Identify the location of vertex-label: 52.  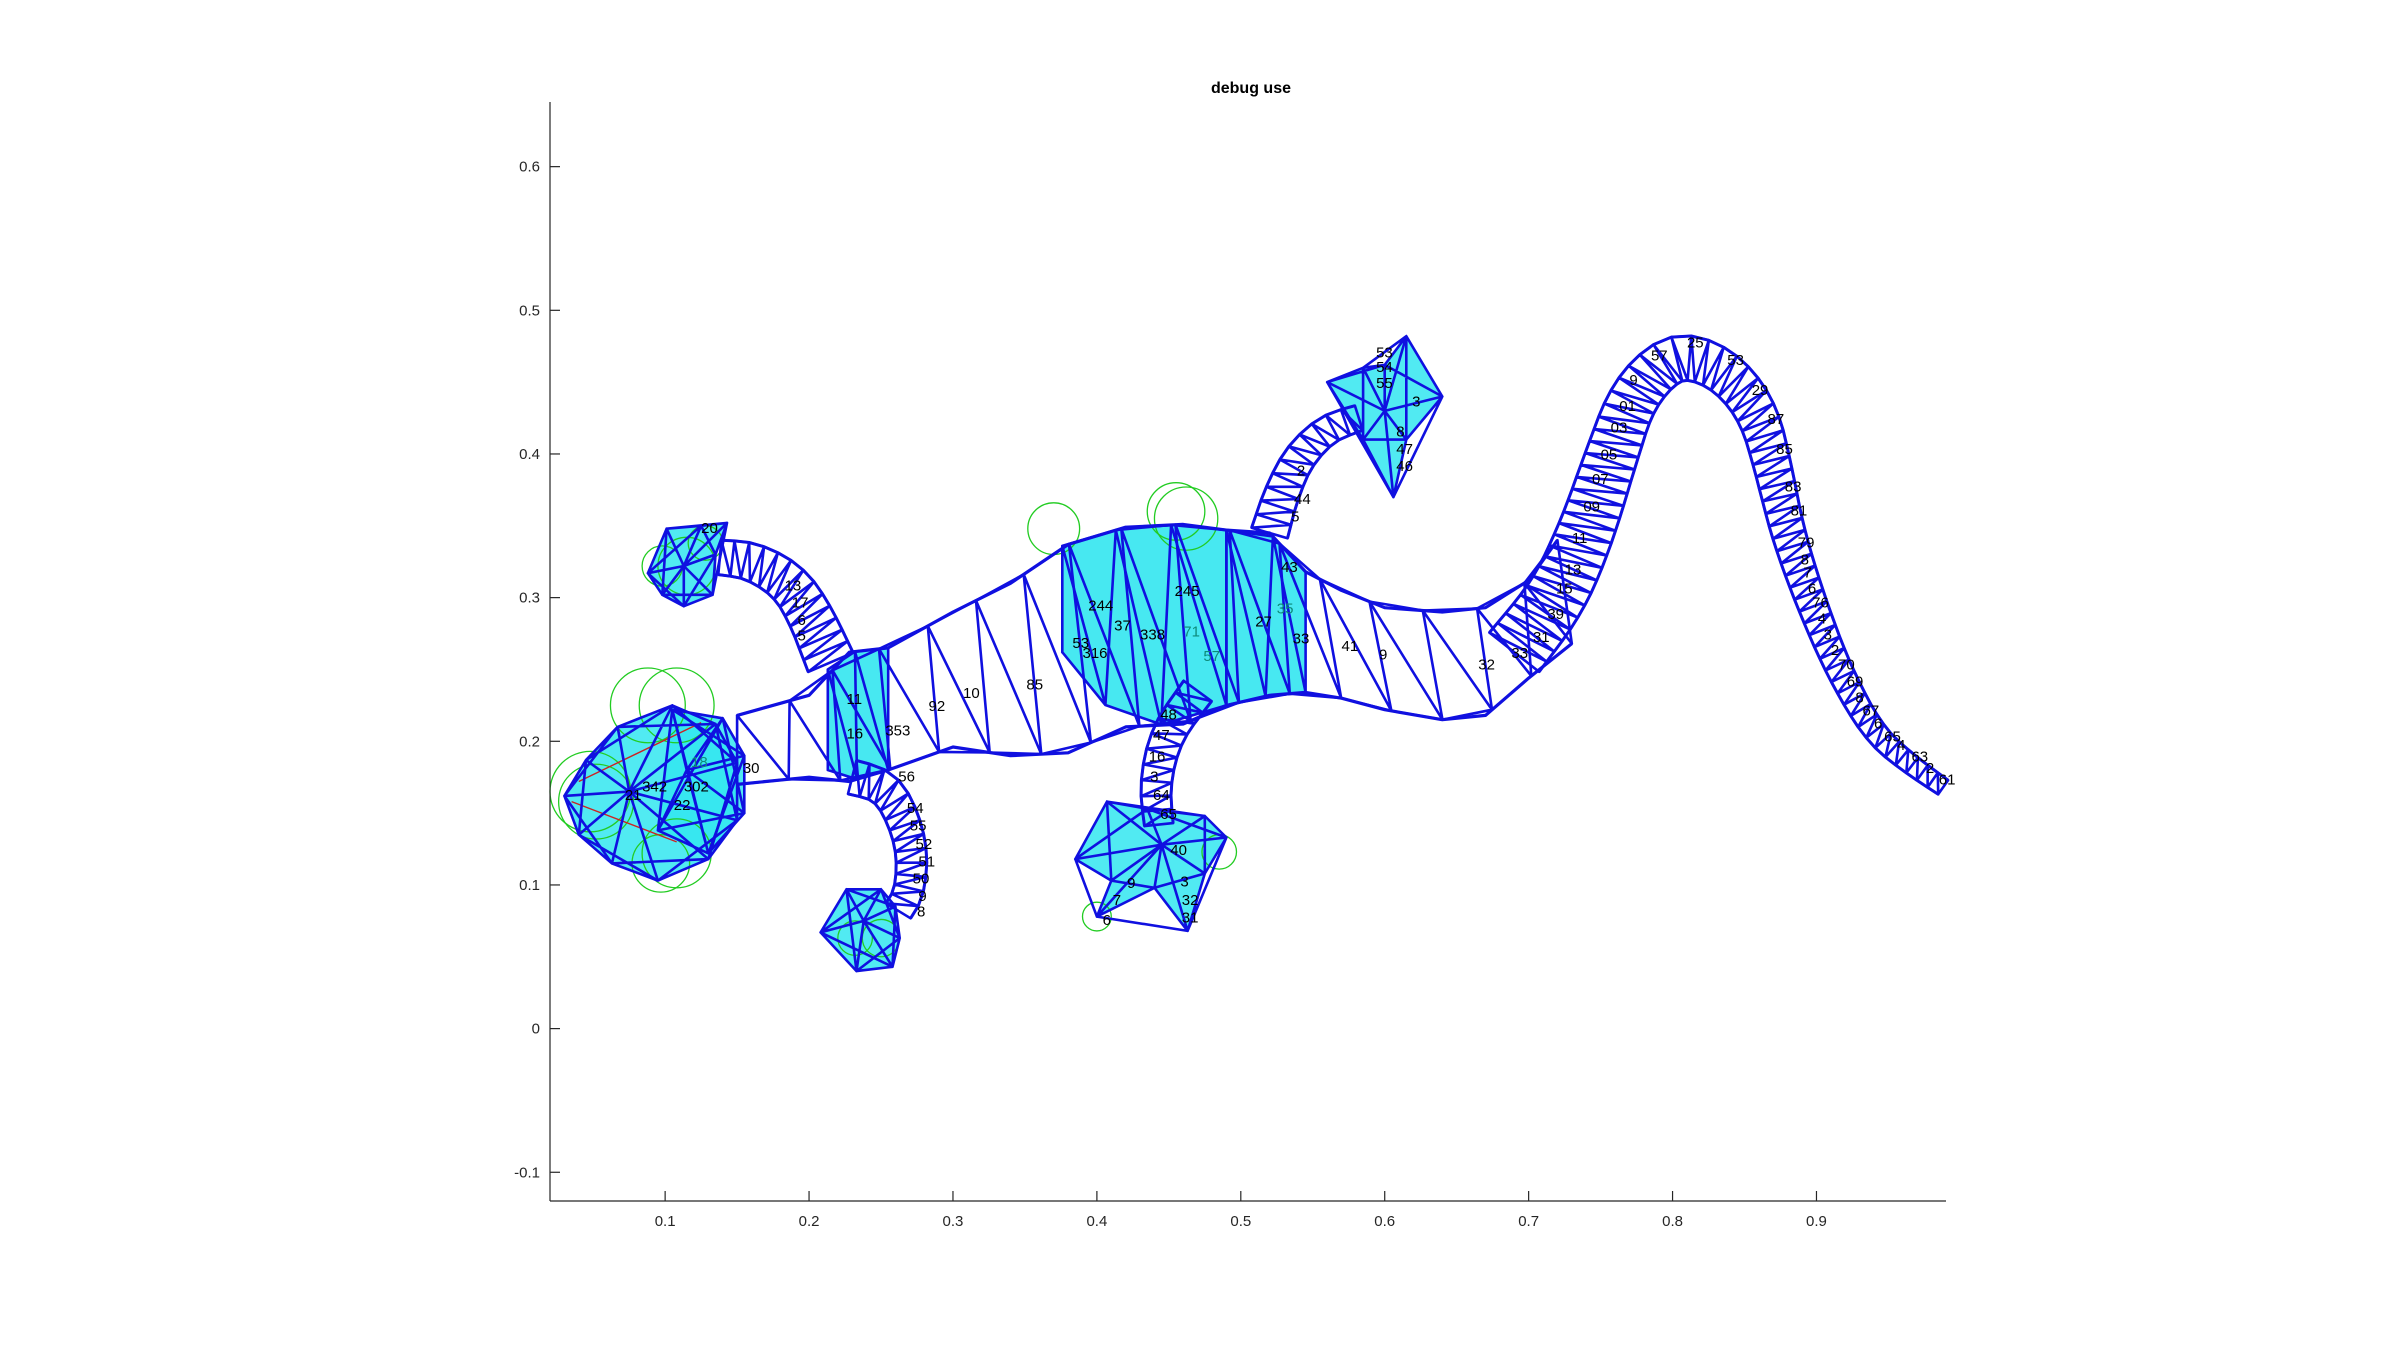
(924, 844).